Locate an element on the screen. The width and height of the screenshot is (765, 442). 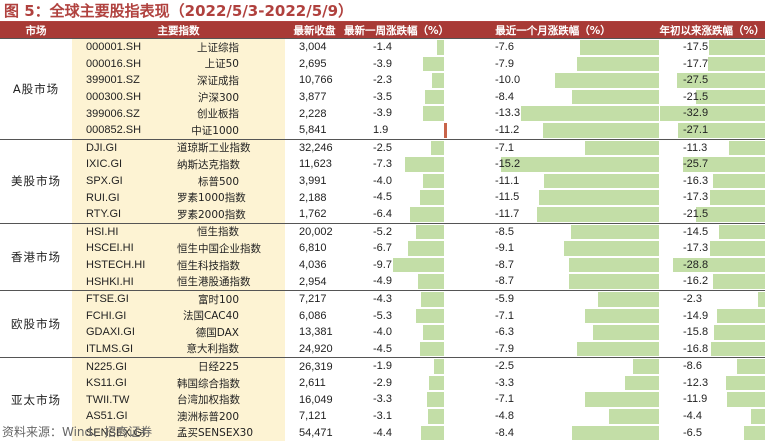
index-code: HSCEI.HI is located at coordinates (124, 248).